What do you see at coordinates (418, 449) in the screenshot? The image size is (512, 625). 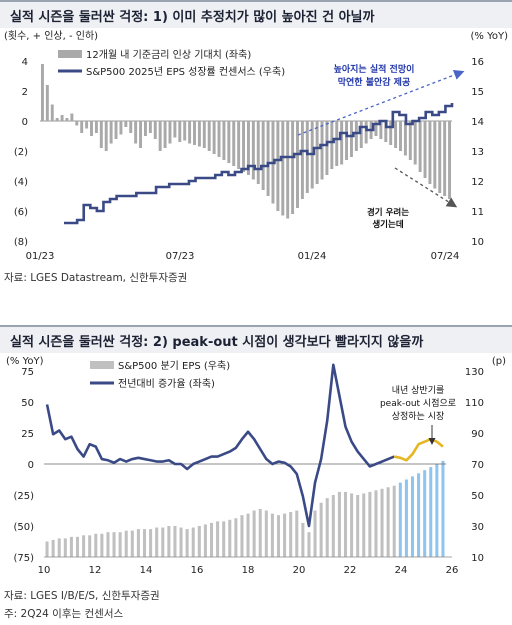 I see `chart2-yoy-line-forecast` at bounding box center [418, 449].